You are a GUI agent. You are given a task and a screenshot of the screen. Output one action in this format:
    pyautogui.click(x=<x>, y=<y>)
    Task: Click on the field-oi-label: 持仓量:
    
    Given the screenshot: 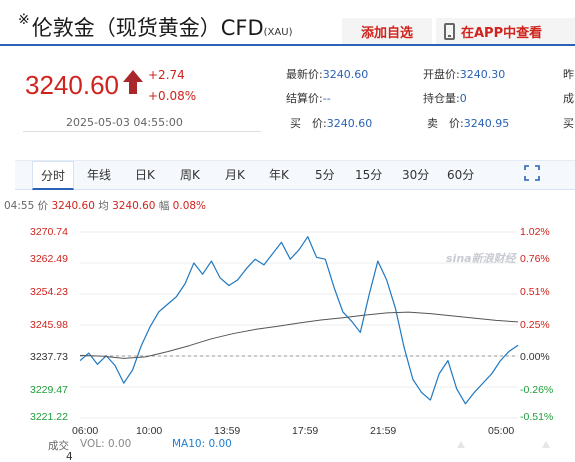 What is the action you would take?
    pyautogui.click(x=441, y=98)
    